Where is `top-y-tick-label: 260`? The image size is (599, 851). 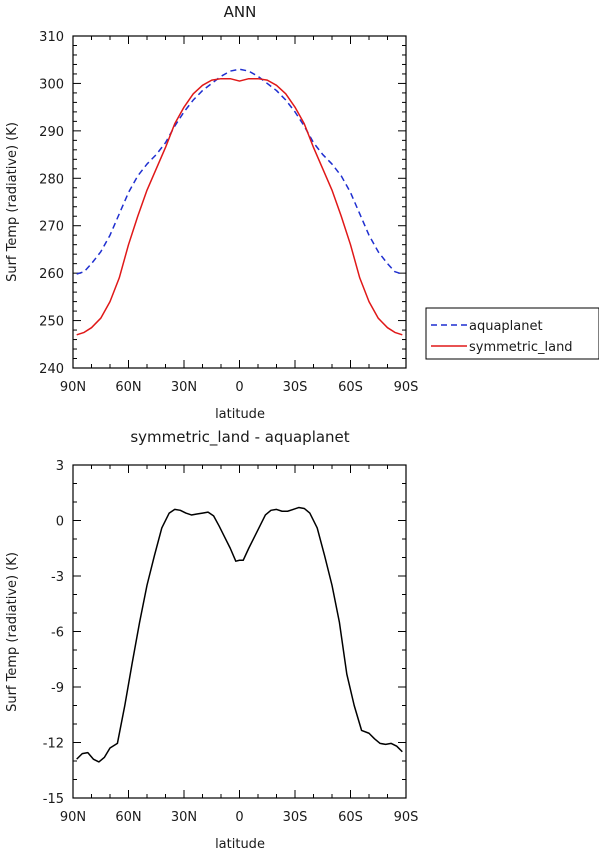
top-y-tick-label: 260 is located at coordinates (51, 274).